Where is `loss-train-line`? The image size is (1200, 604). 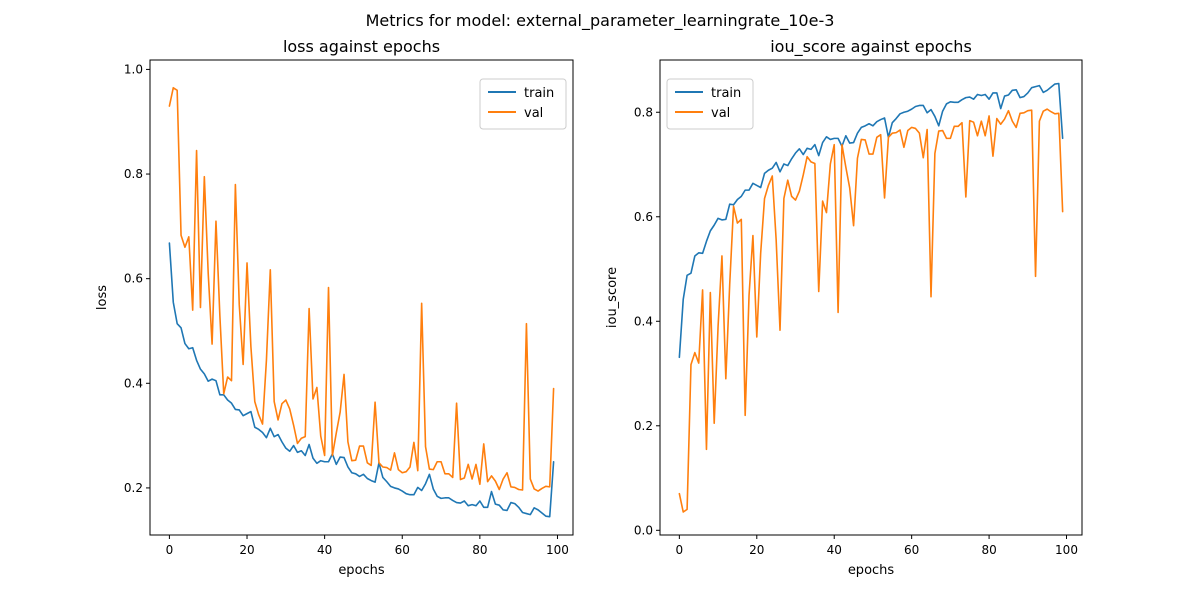
loss-train-line is located at coordinates (361, 380).